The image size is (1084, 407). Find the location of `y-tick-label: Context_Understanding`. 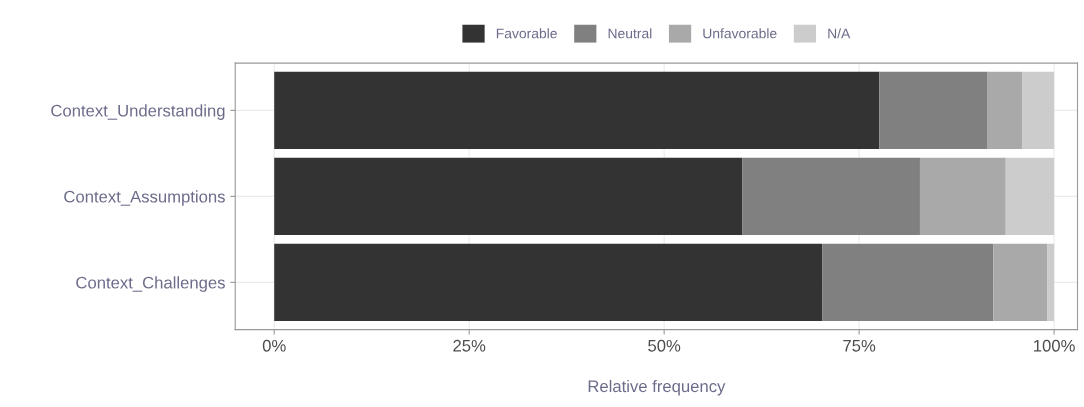

y-tick-label: Context_Understanding is located at coordinates (138, 112).